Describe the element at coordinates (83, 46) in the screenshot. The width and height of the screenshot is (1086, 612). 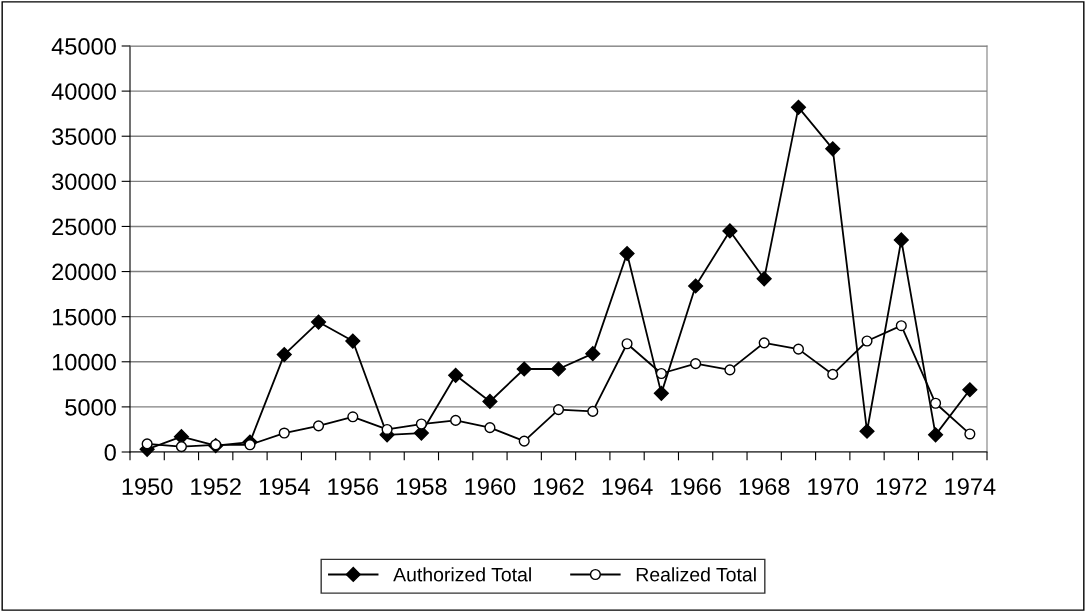
I see `y-tick-label: 45000` at that location.